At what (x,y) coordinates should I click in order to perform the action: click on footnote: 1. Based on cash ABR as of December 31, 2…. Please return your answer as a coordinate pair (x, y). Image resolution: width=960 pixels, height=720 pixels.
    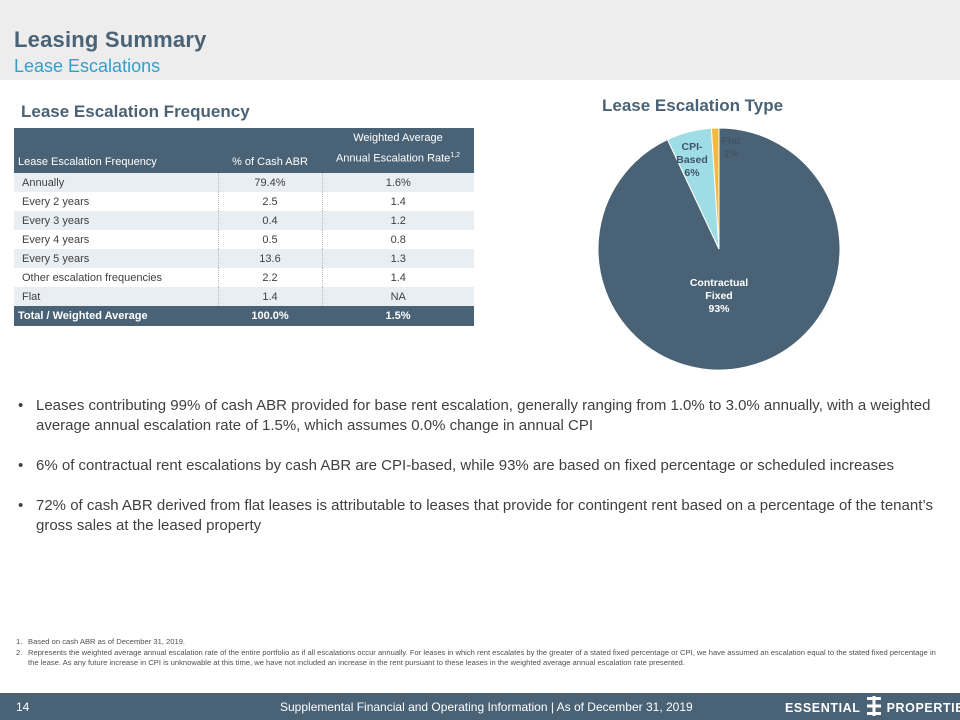
    Looking at the image, I should click on (481, 642).